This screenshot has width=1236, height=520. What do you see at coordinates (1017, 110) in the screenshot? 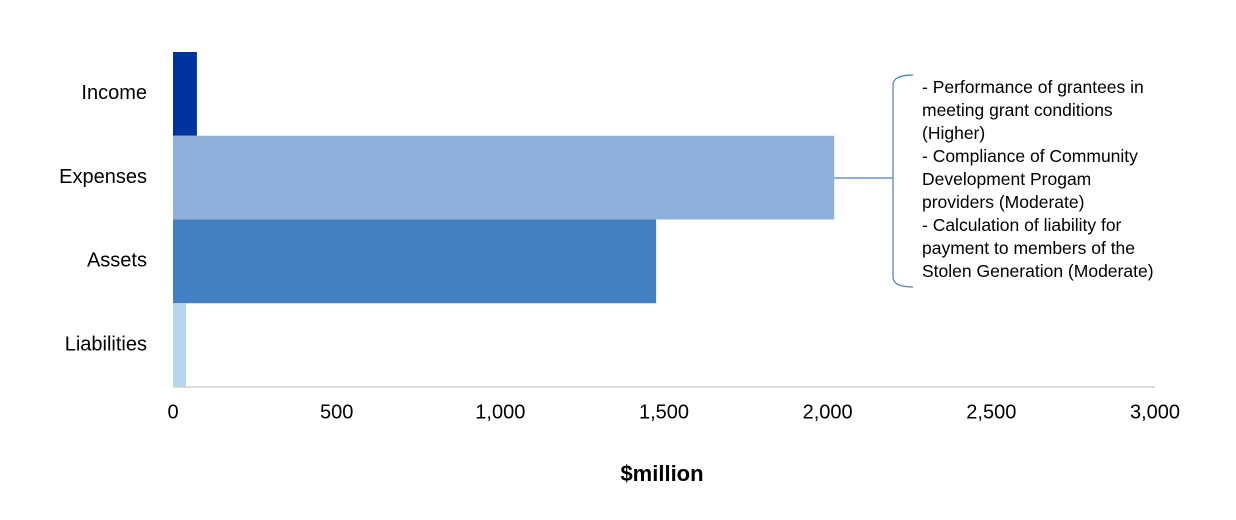
I see `annotation-line: meeting grant conditions` at bounding box center [1017, 110].